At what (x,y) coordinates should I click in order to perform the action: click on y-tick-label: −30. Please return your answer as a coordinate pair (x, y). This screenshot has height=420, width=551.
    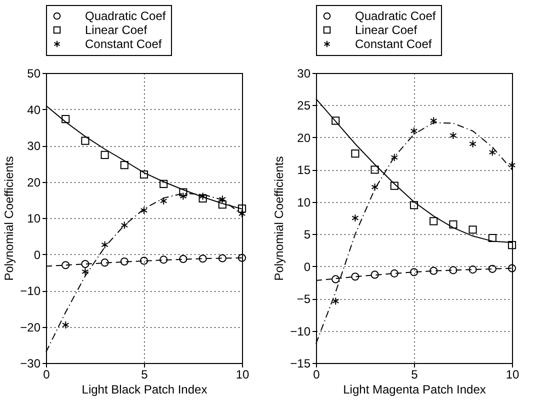
    Looking at the image, I should click on (30, 363).